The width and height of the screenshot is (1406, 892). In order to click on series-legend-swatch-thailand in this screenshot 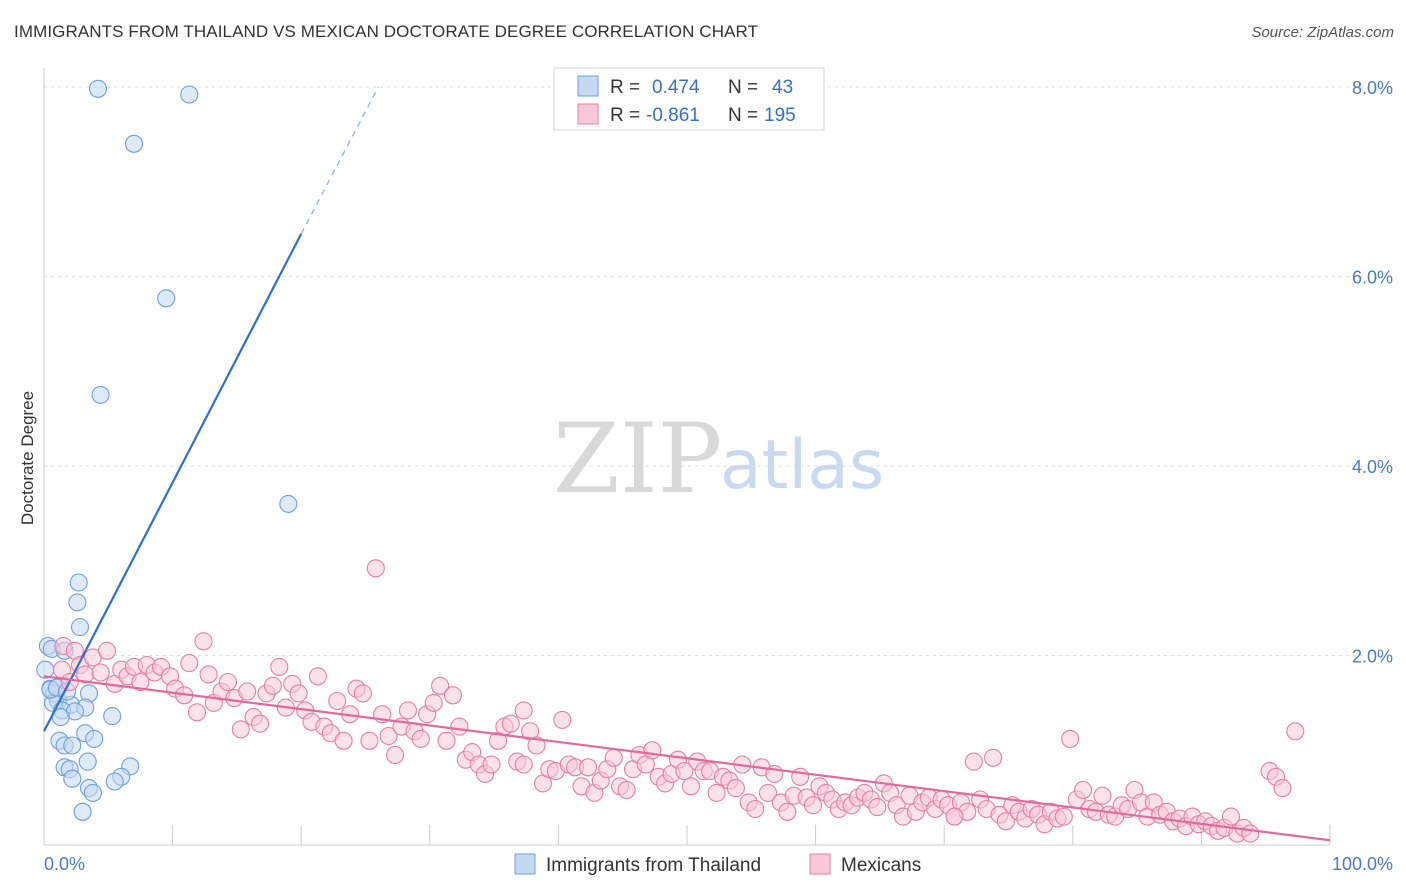, I will do `click(525, 864)`.